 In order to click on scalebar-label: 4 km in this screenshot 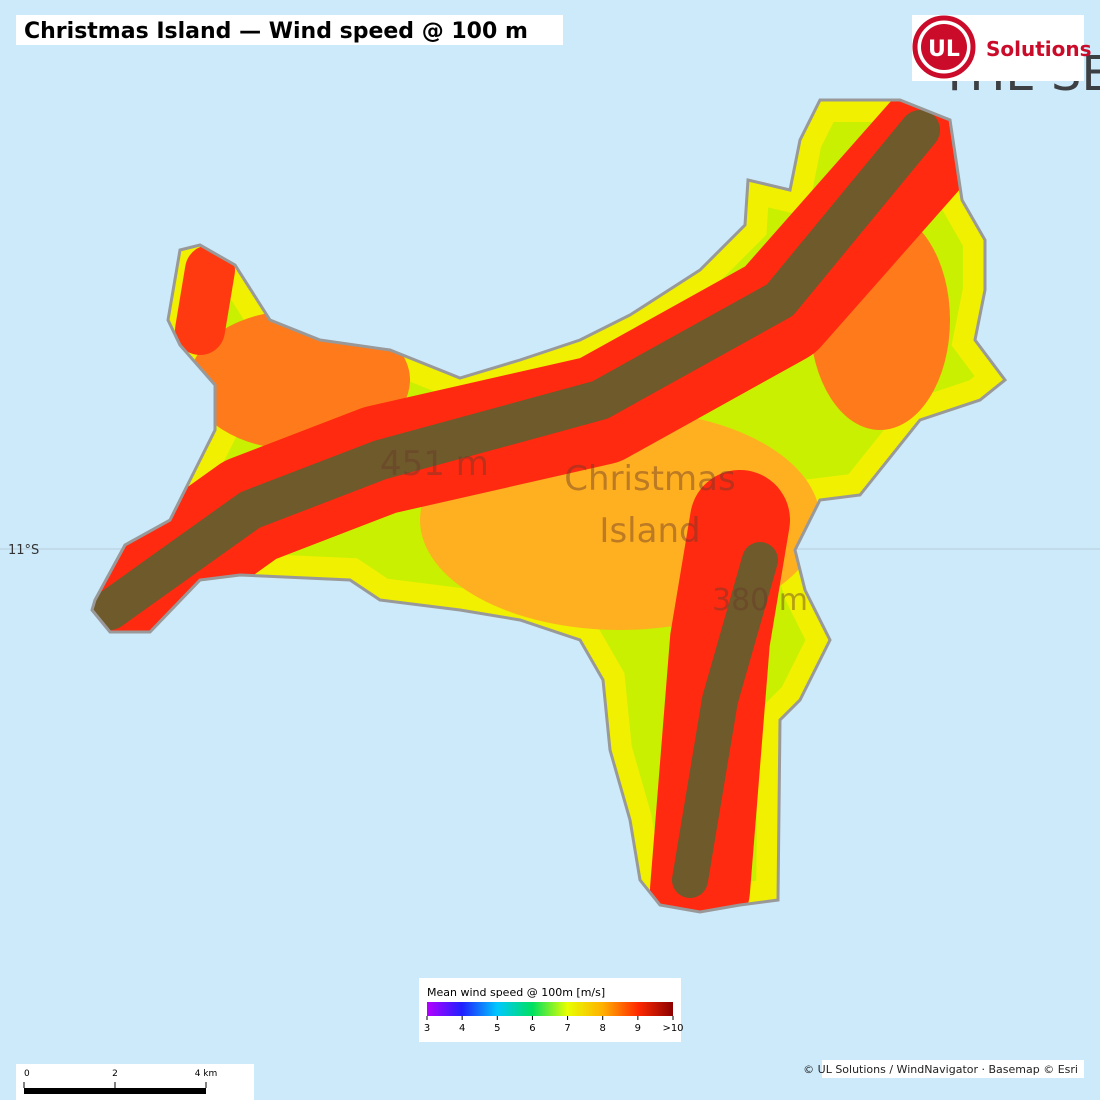, I will do `click(206, 1074)`.